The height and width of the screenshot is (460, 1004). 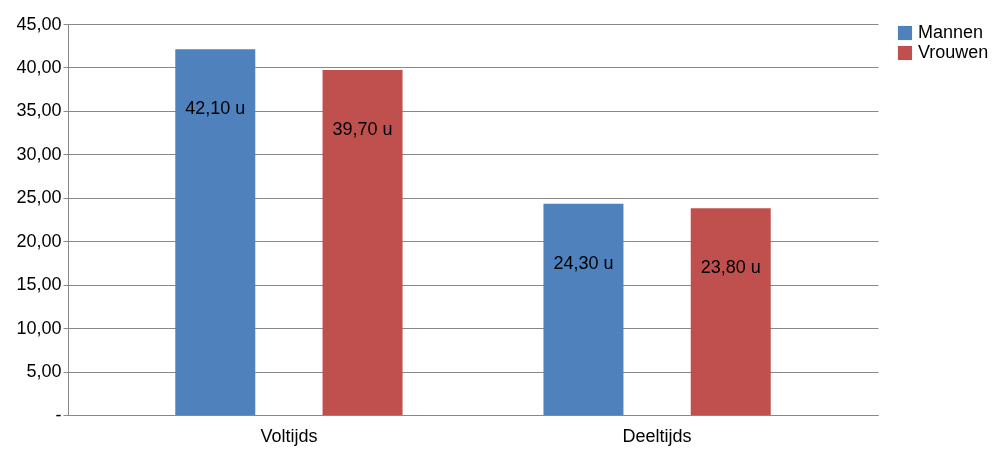 What do you see at coordinates (730, 267) in the screenshot?
I see `data-label: 23,80 u` at bounding box center [730, 267].